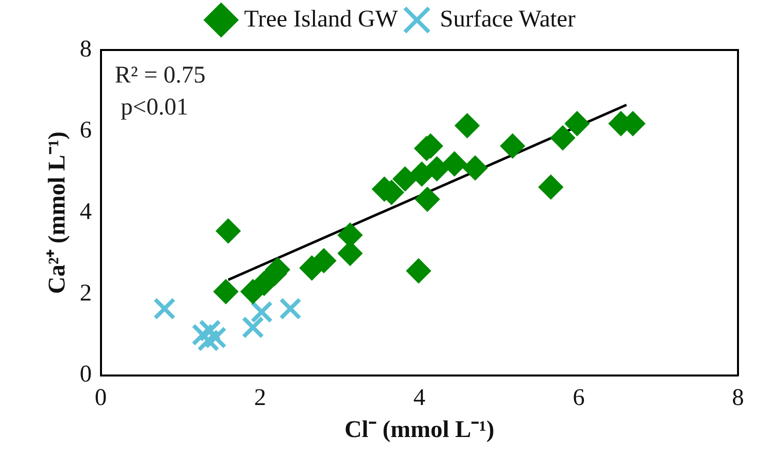  Describe the element at coordinates (86, 49) in the screenshot. I see `y-tick-label: 8` at that location.